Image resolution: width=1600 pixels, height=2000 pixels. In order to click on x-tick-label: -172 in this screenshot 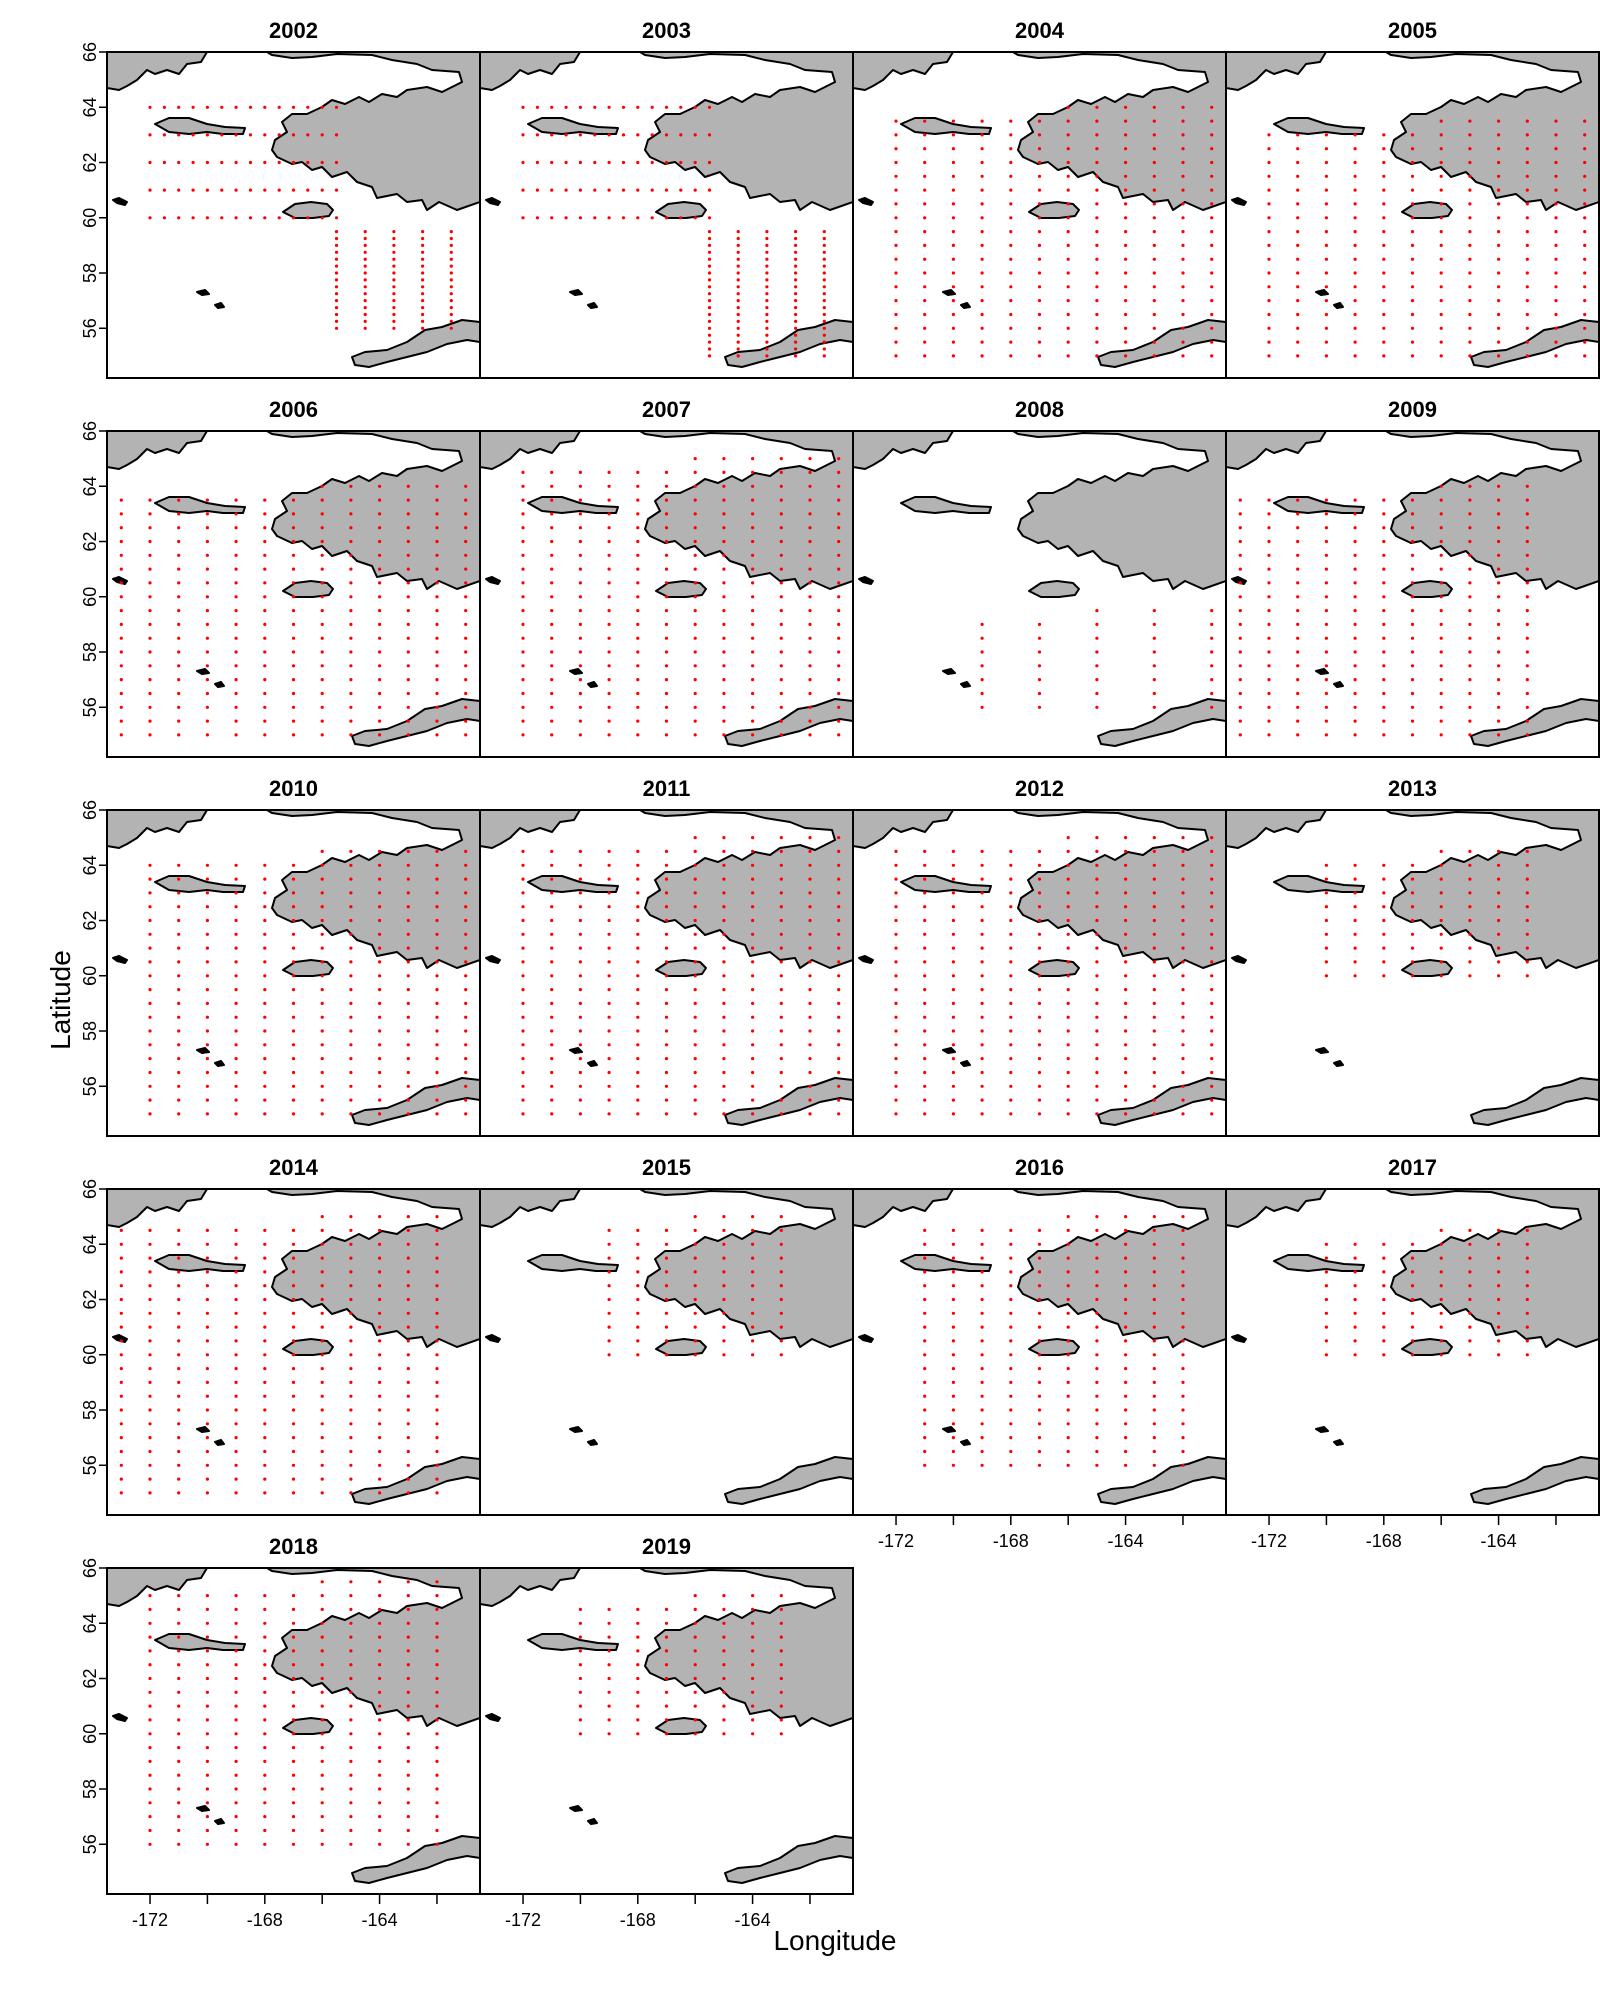, I will do `click(523, 1920)`.